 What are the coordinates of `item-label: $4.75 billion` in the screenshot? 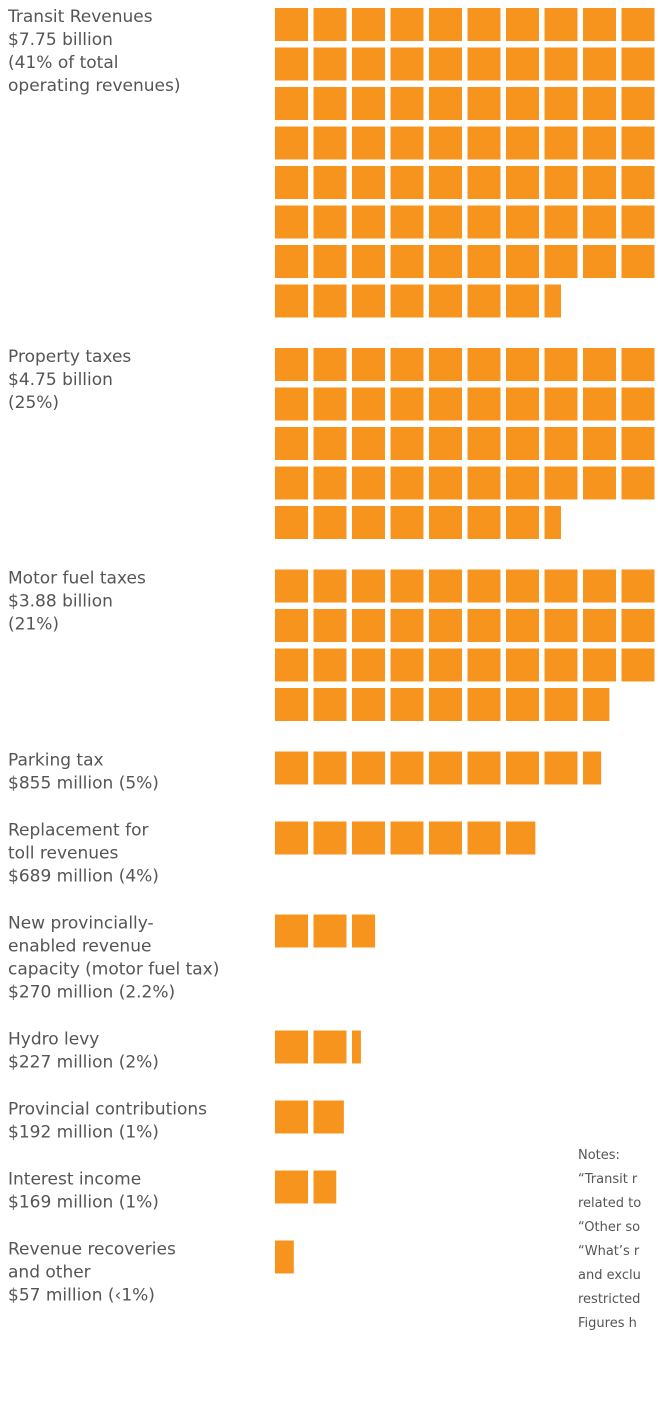 It's located at (60, 380).